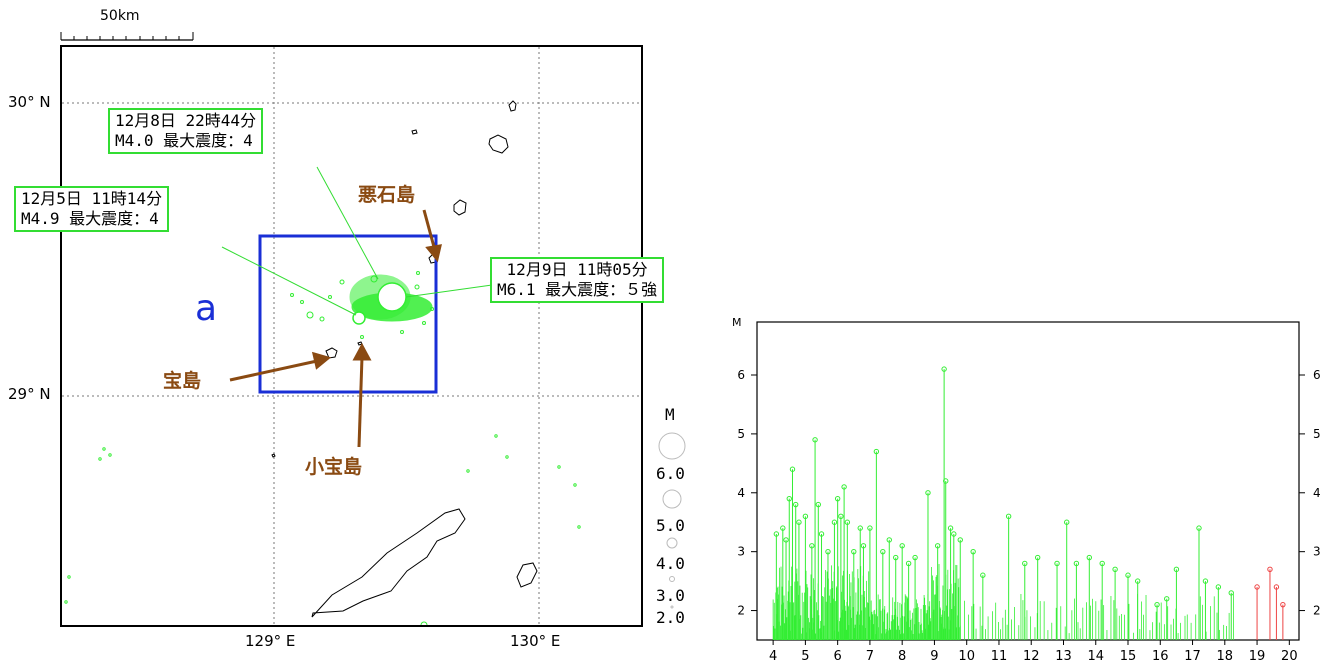 This screenshot has height=668, width=1325. Describe the element at coordinates (773, 656) in the screenshot. I see `chart-x-tick-label: 4` at that location.